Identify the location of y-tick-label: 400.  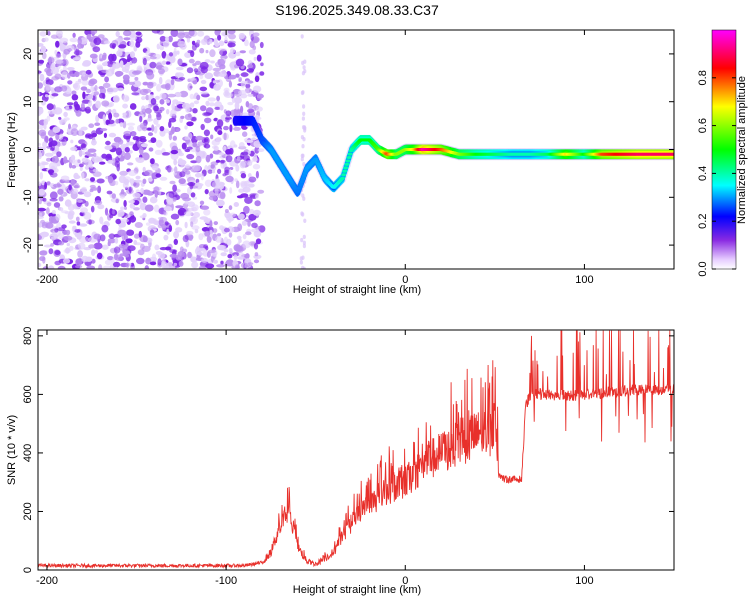
(28, 453).